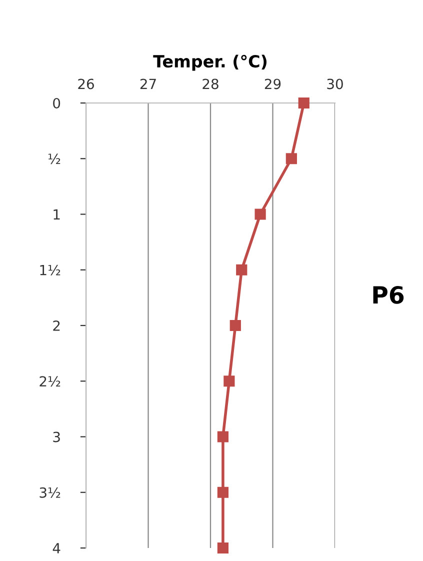  Describe the element at coordinates (210, 84) in the screenshot. I see `x-tick-label: 28` at that location.